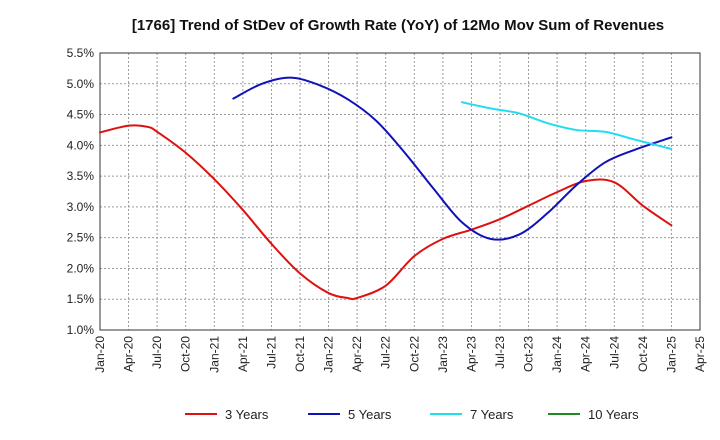  Describe the element at coordinates (81, 207) in the screenshot. I see `y-tick-label: 3.0%` at that location.